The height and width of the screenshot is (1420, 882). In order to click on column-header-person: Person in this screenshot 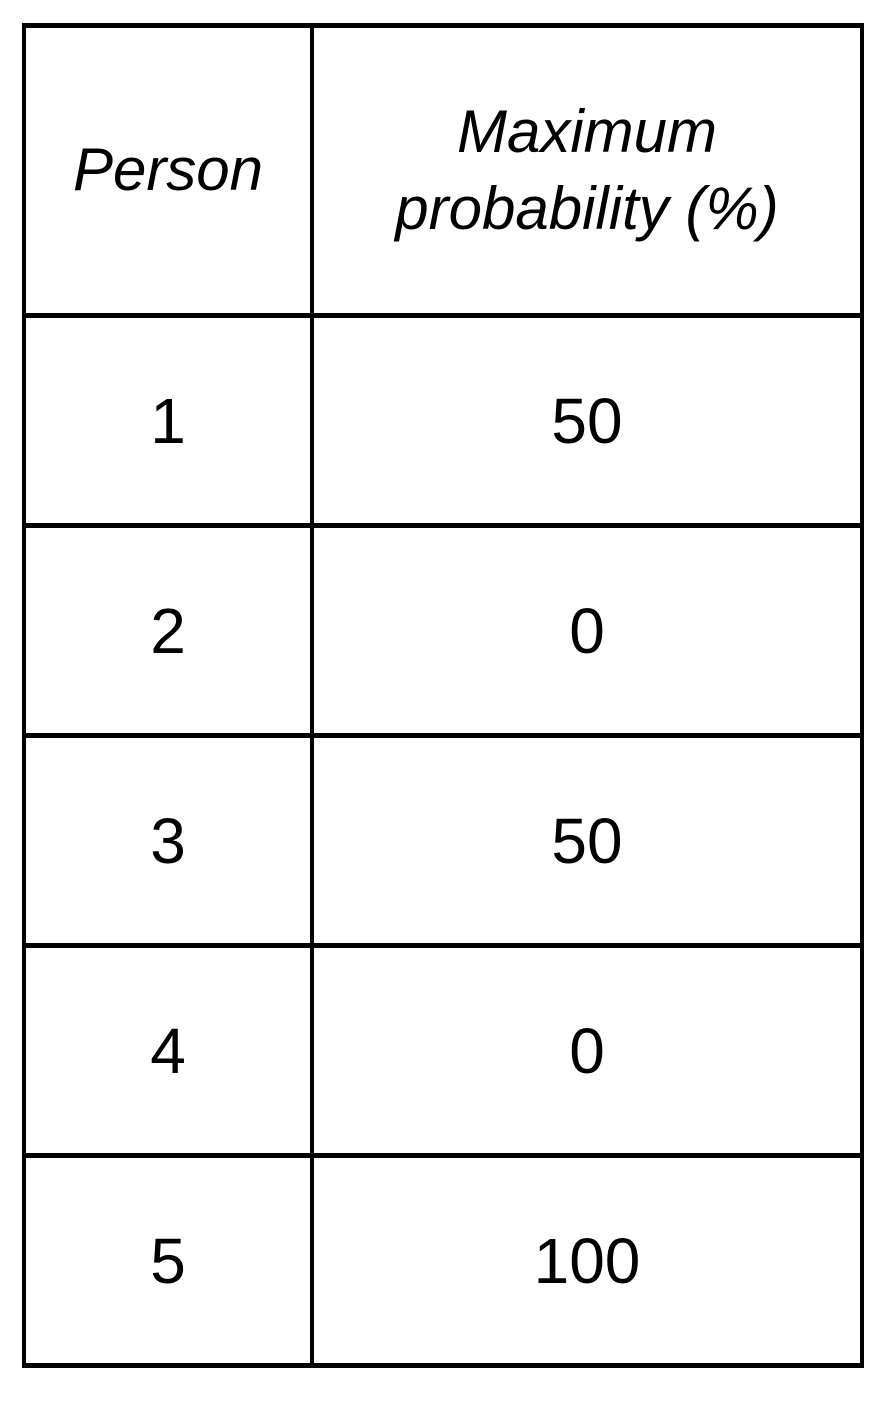, I will do `click(168, 170)`.